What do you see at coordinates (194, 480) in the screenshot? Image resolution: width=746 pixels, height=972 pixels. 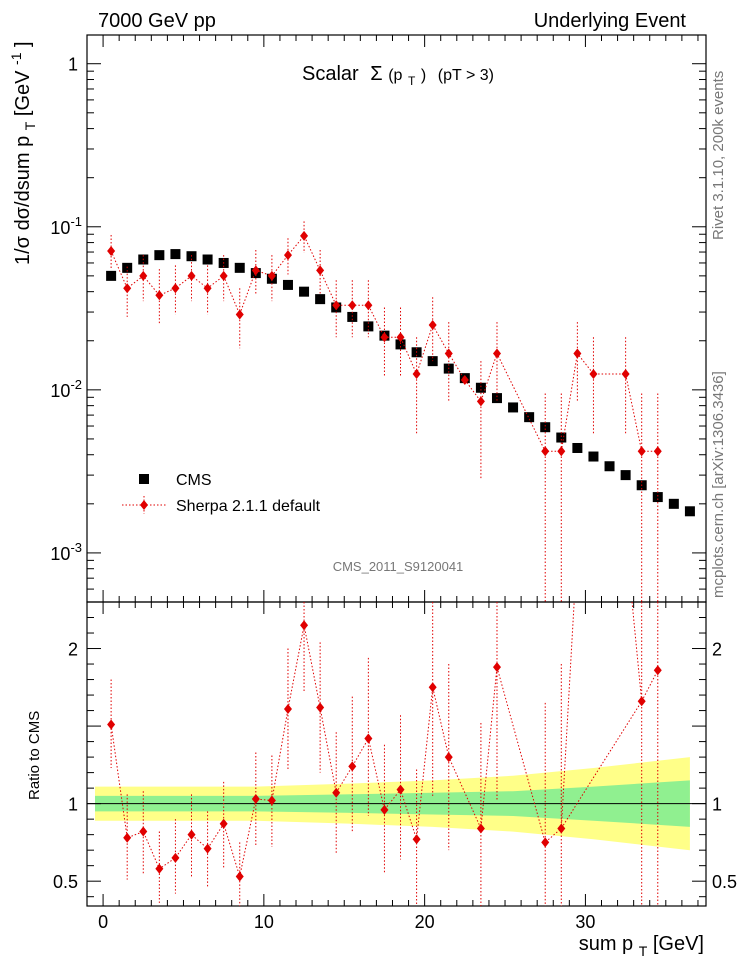 I see `legend-cms-label: CMS` at bounding box center [194, 480].